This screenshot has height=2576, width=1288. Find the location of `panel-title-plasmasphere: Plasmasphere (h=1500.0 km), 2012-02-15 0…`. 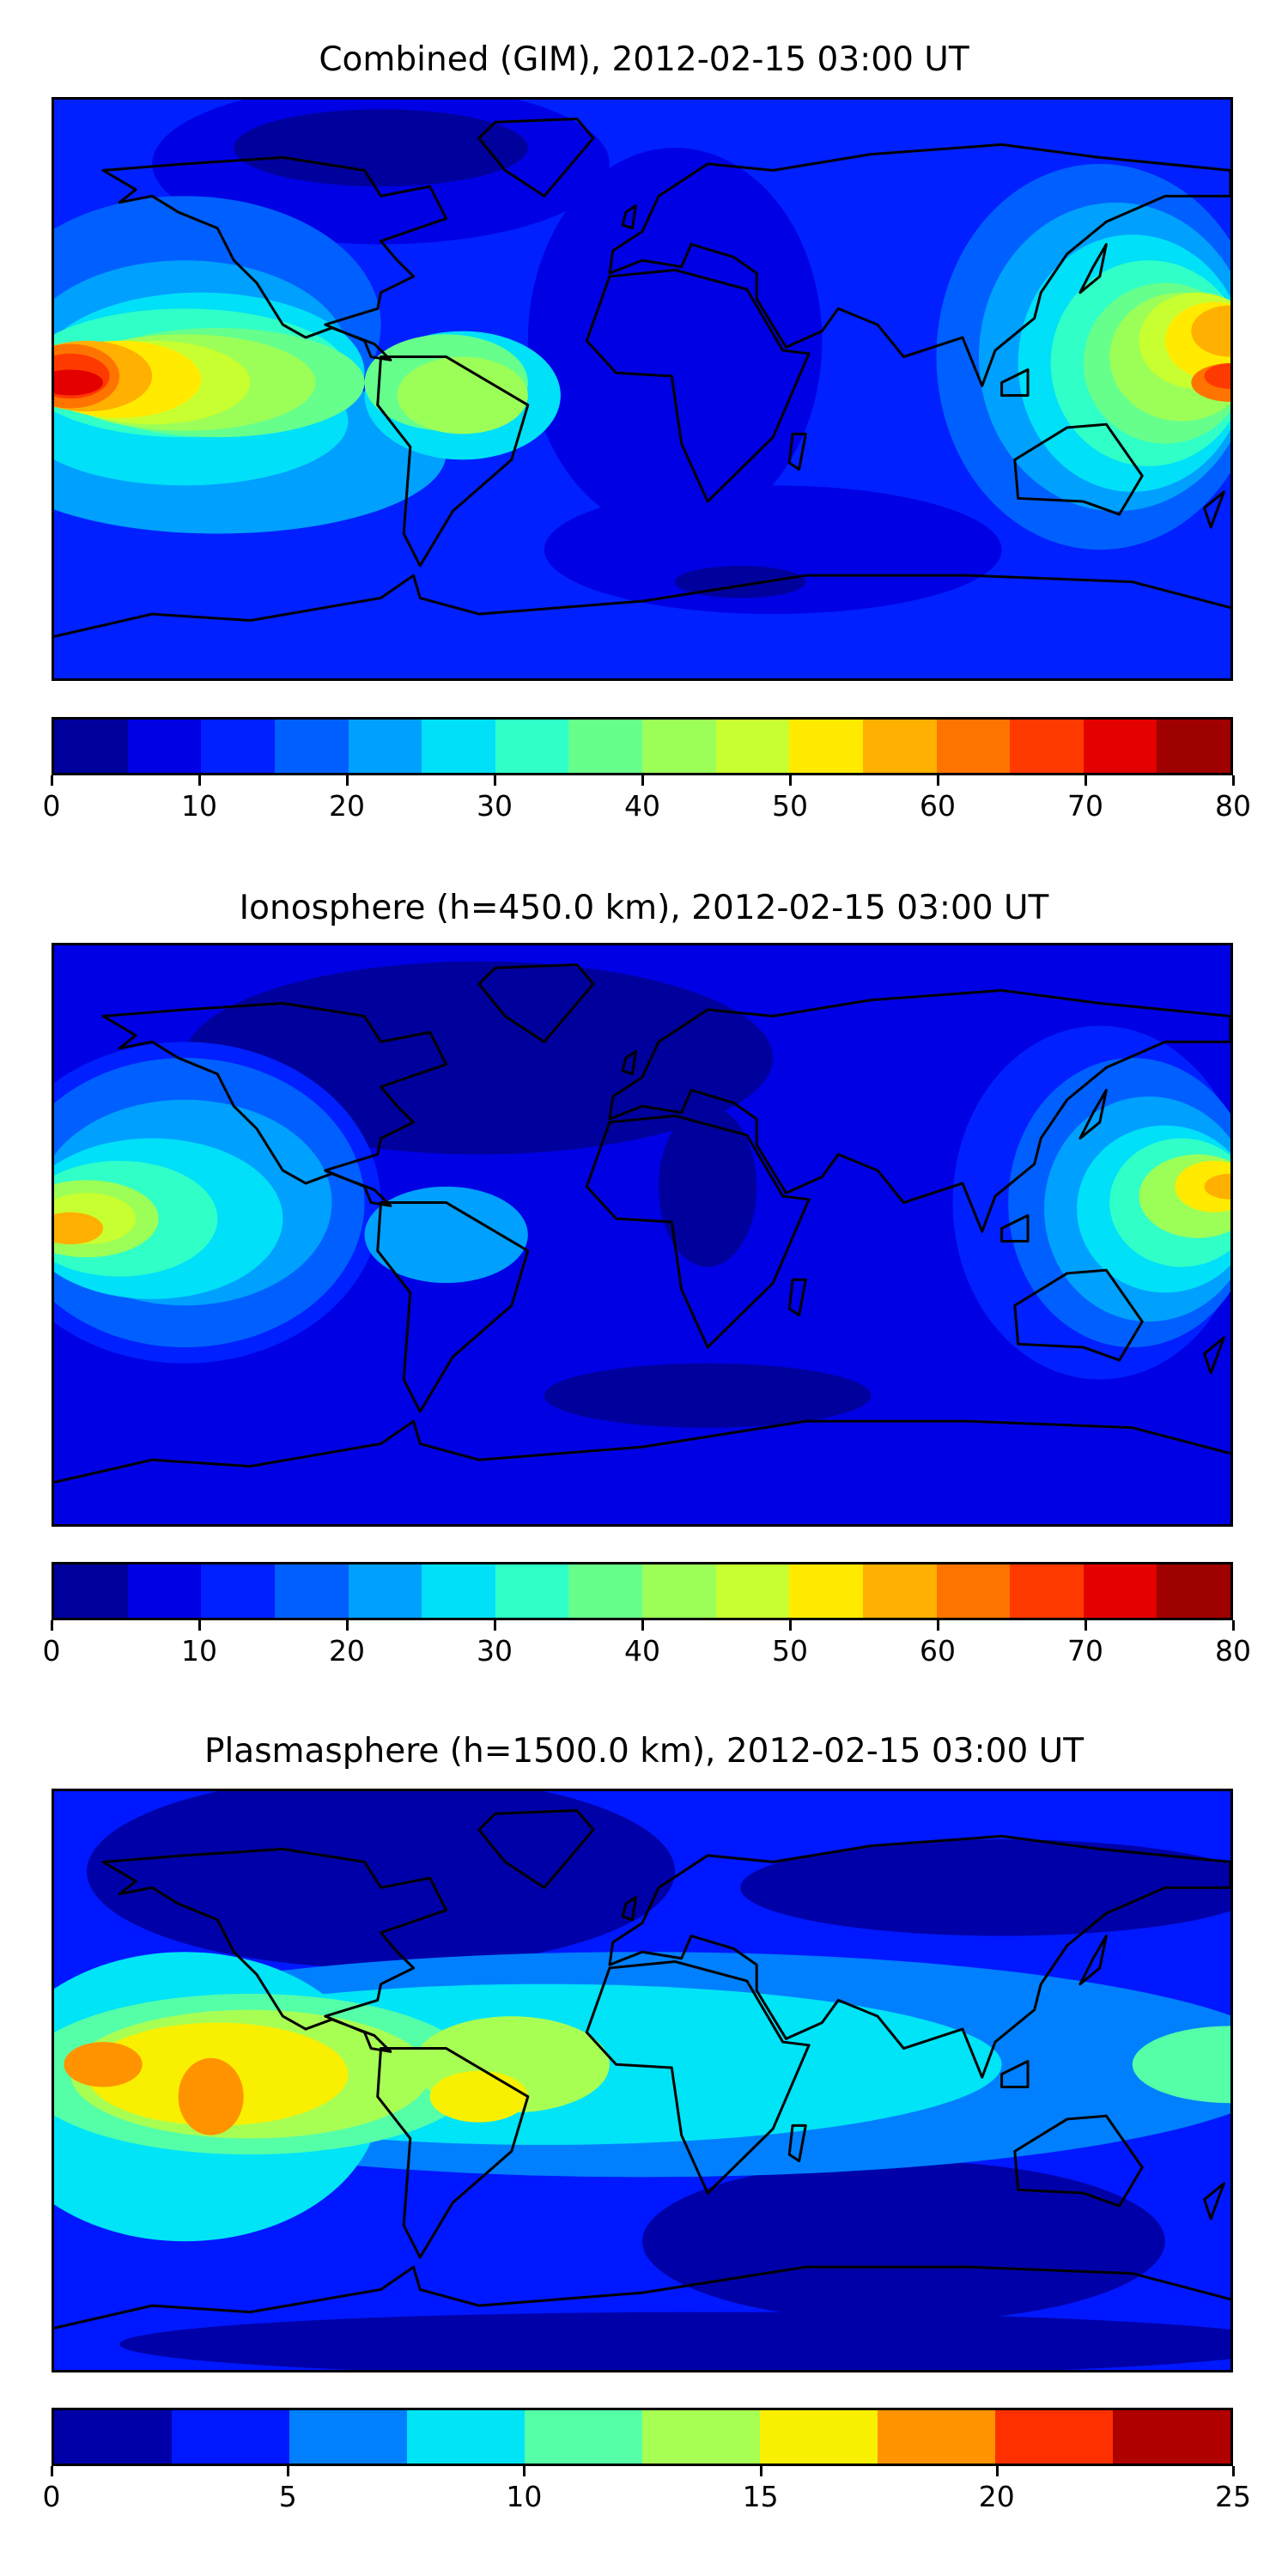

panel-title-plasmasphere: Plasmasphere (h=1500.0 km), 2012-02-15 0… is located at coordinates (644, 1751).